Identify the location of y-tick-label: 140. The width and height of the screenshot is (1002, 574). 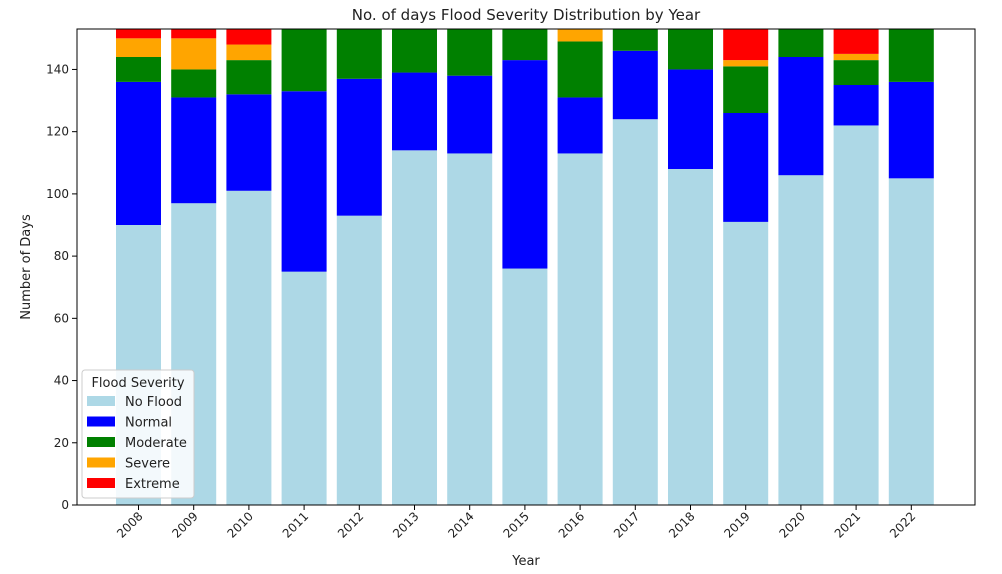
(57, 69).